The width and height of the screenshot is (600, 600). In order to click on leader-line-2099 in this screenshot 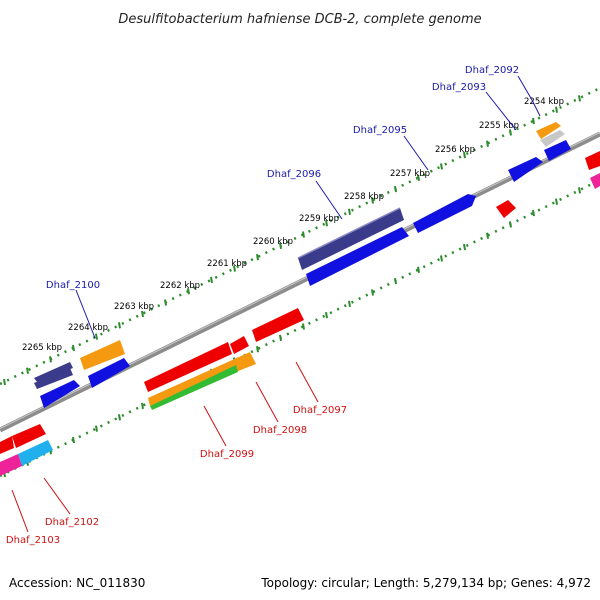, I will do `click(215, 426)`.